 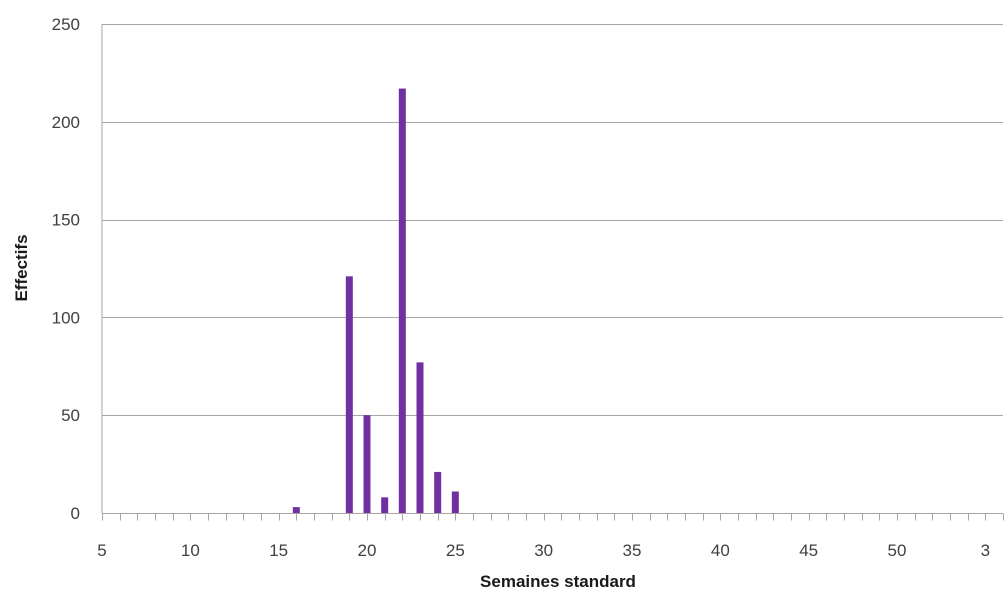 What do you see at coordinates (367, 550) in the screenshot?
I see `x-tick-label: 20` at bounding box center [367, 550].